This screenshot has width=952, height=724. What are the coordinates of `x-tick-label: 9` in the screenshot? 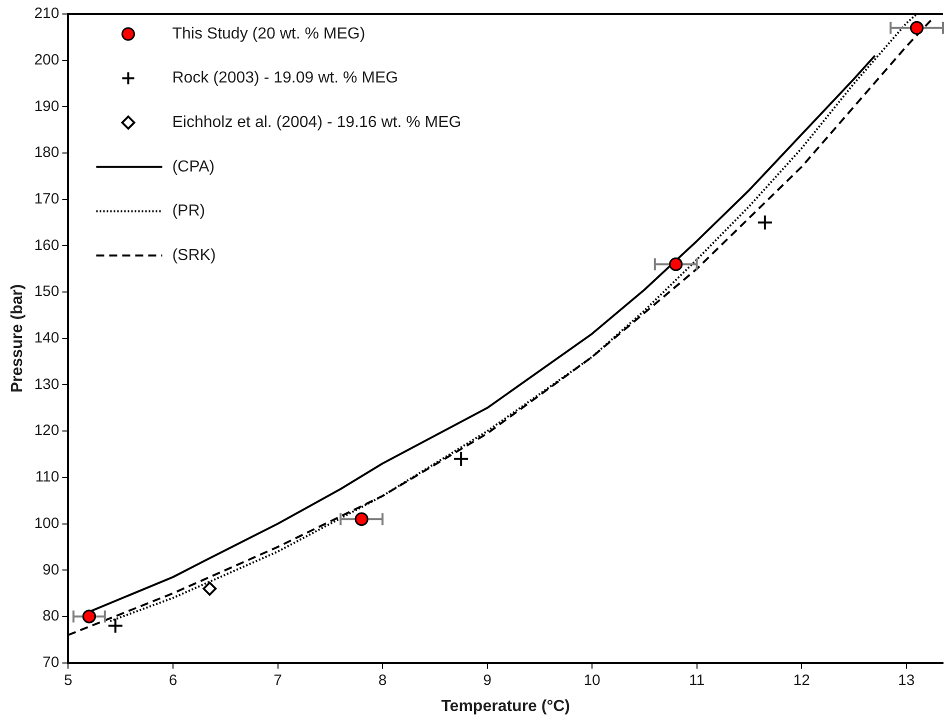 It's located at (487, 680).